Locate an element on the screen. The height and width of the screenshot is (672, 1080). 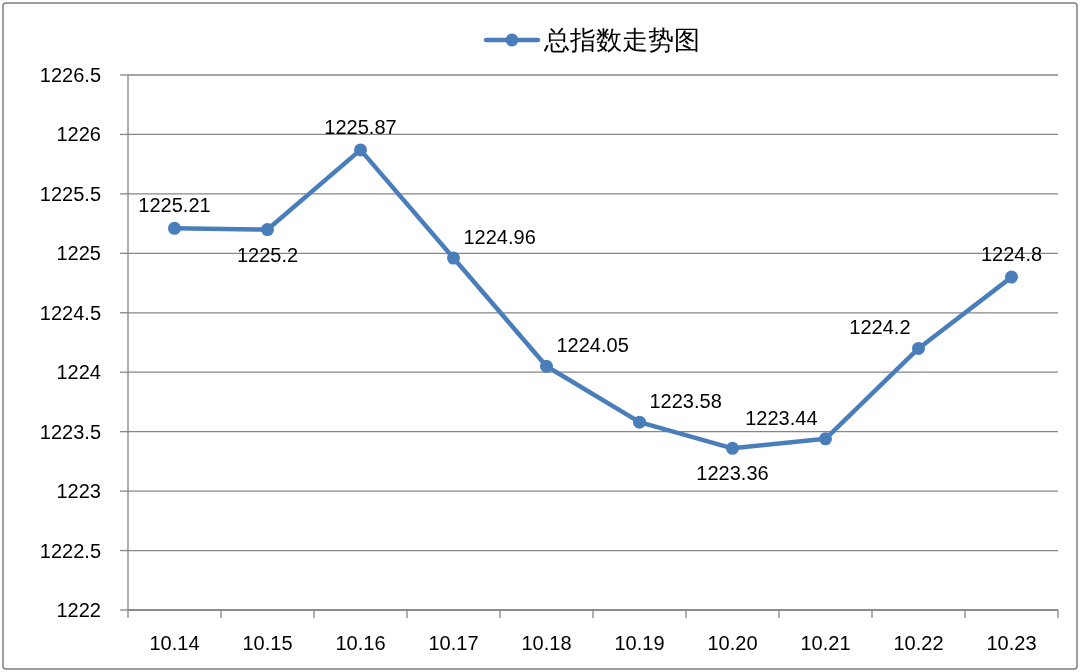
data-label: 1224.05 is located at coordinates (592, 345).